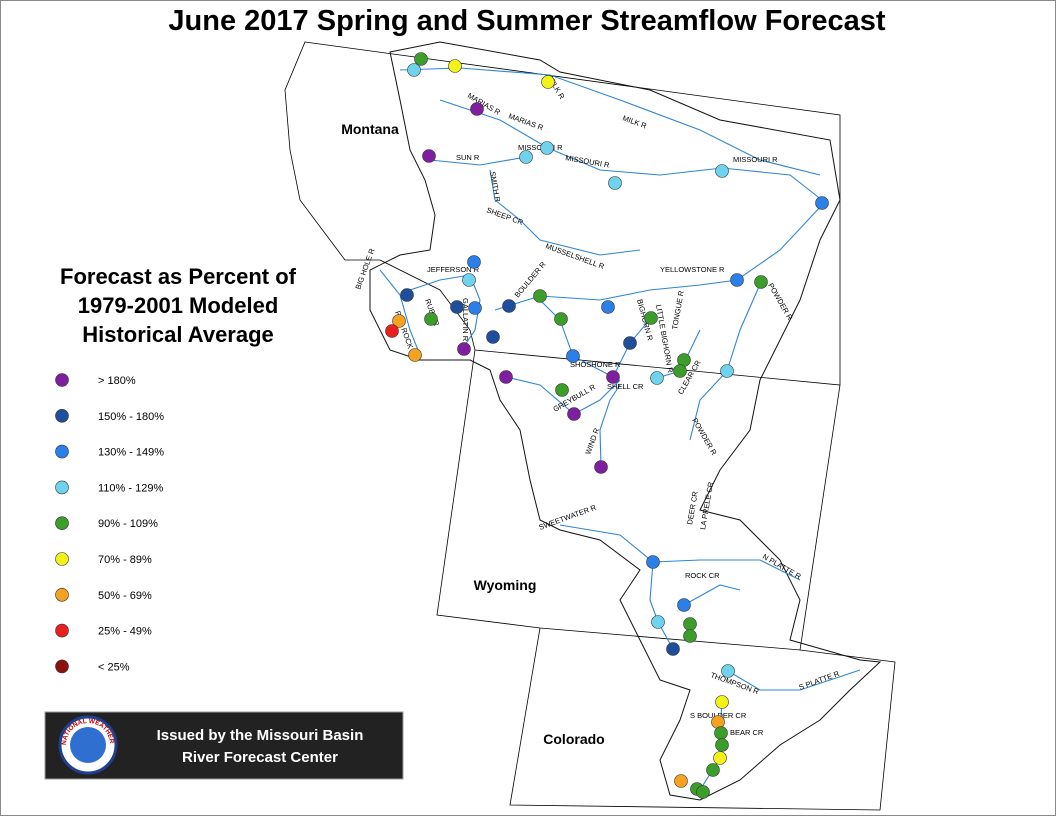 This screenshot has height=821, width=1056. I want to click on river-label: GALLATIN R, so click(465, 320).